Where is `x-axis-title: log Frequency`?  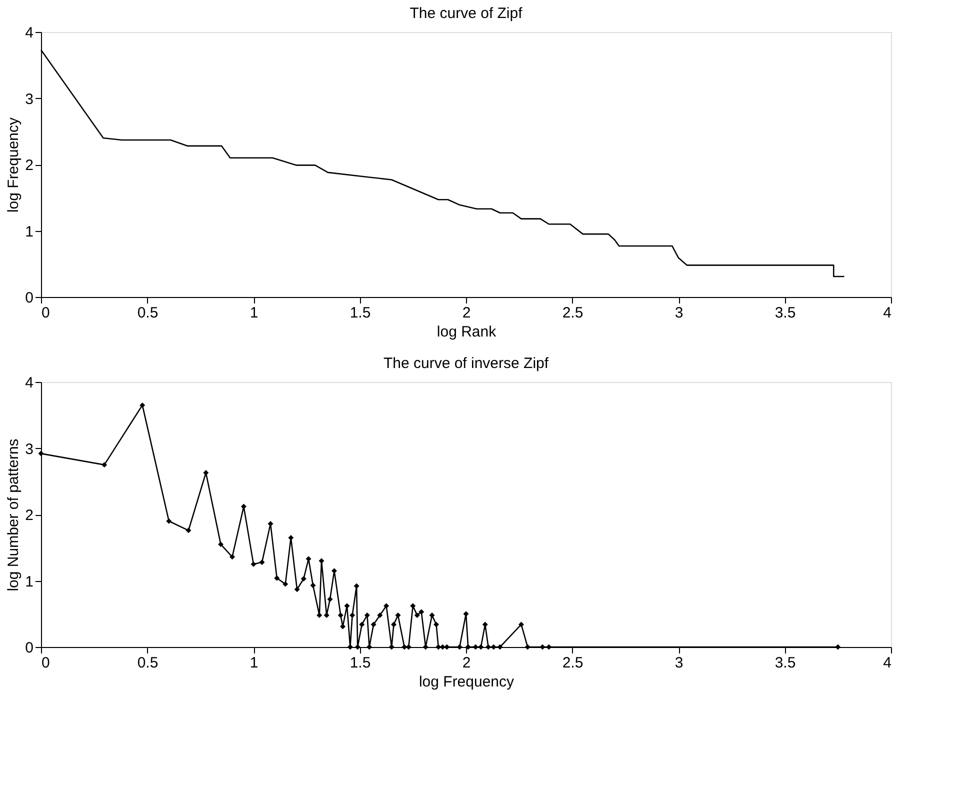
x-axis-title: log Frequency is located at coordinates (466, 682).